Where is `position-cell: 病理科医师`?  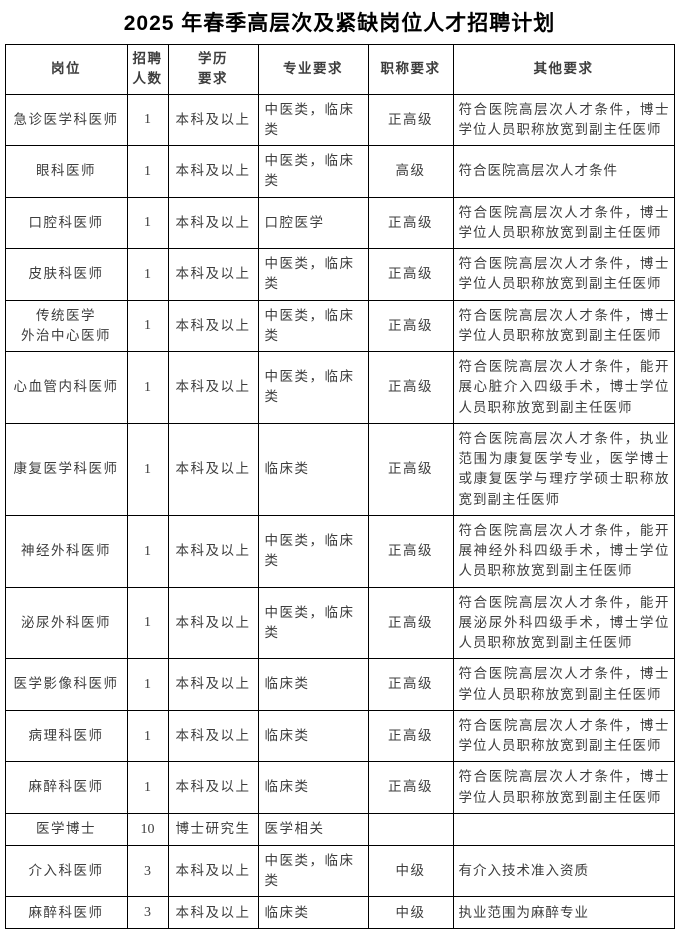
position-cell: 病理科医师 is located at coordinates (66, 736).